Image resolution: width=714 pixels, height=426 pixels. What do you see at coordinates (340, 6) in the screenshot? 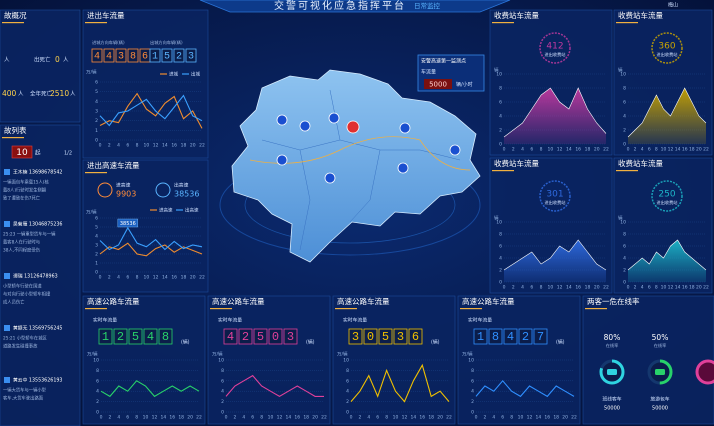
I see `header-title: 交警可视化应急指挥平台` at bounding box center [340, 6].